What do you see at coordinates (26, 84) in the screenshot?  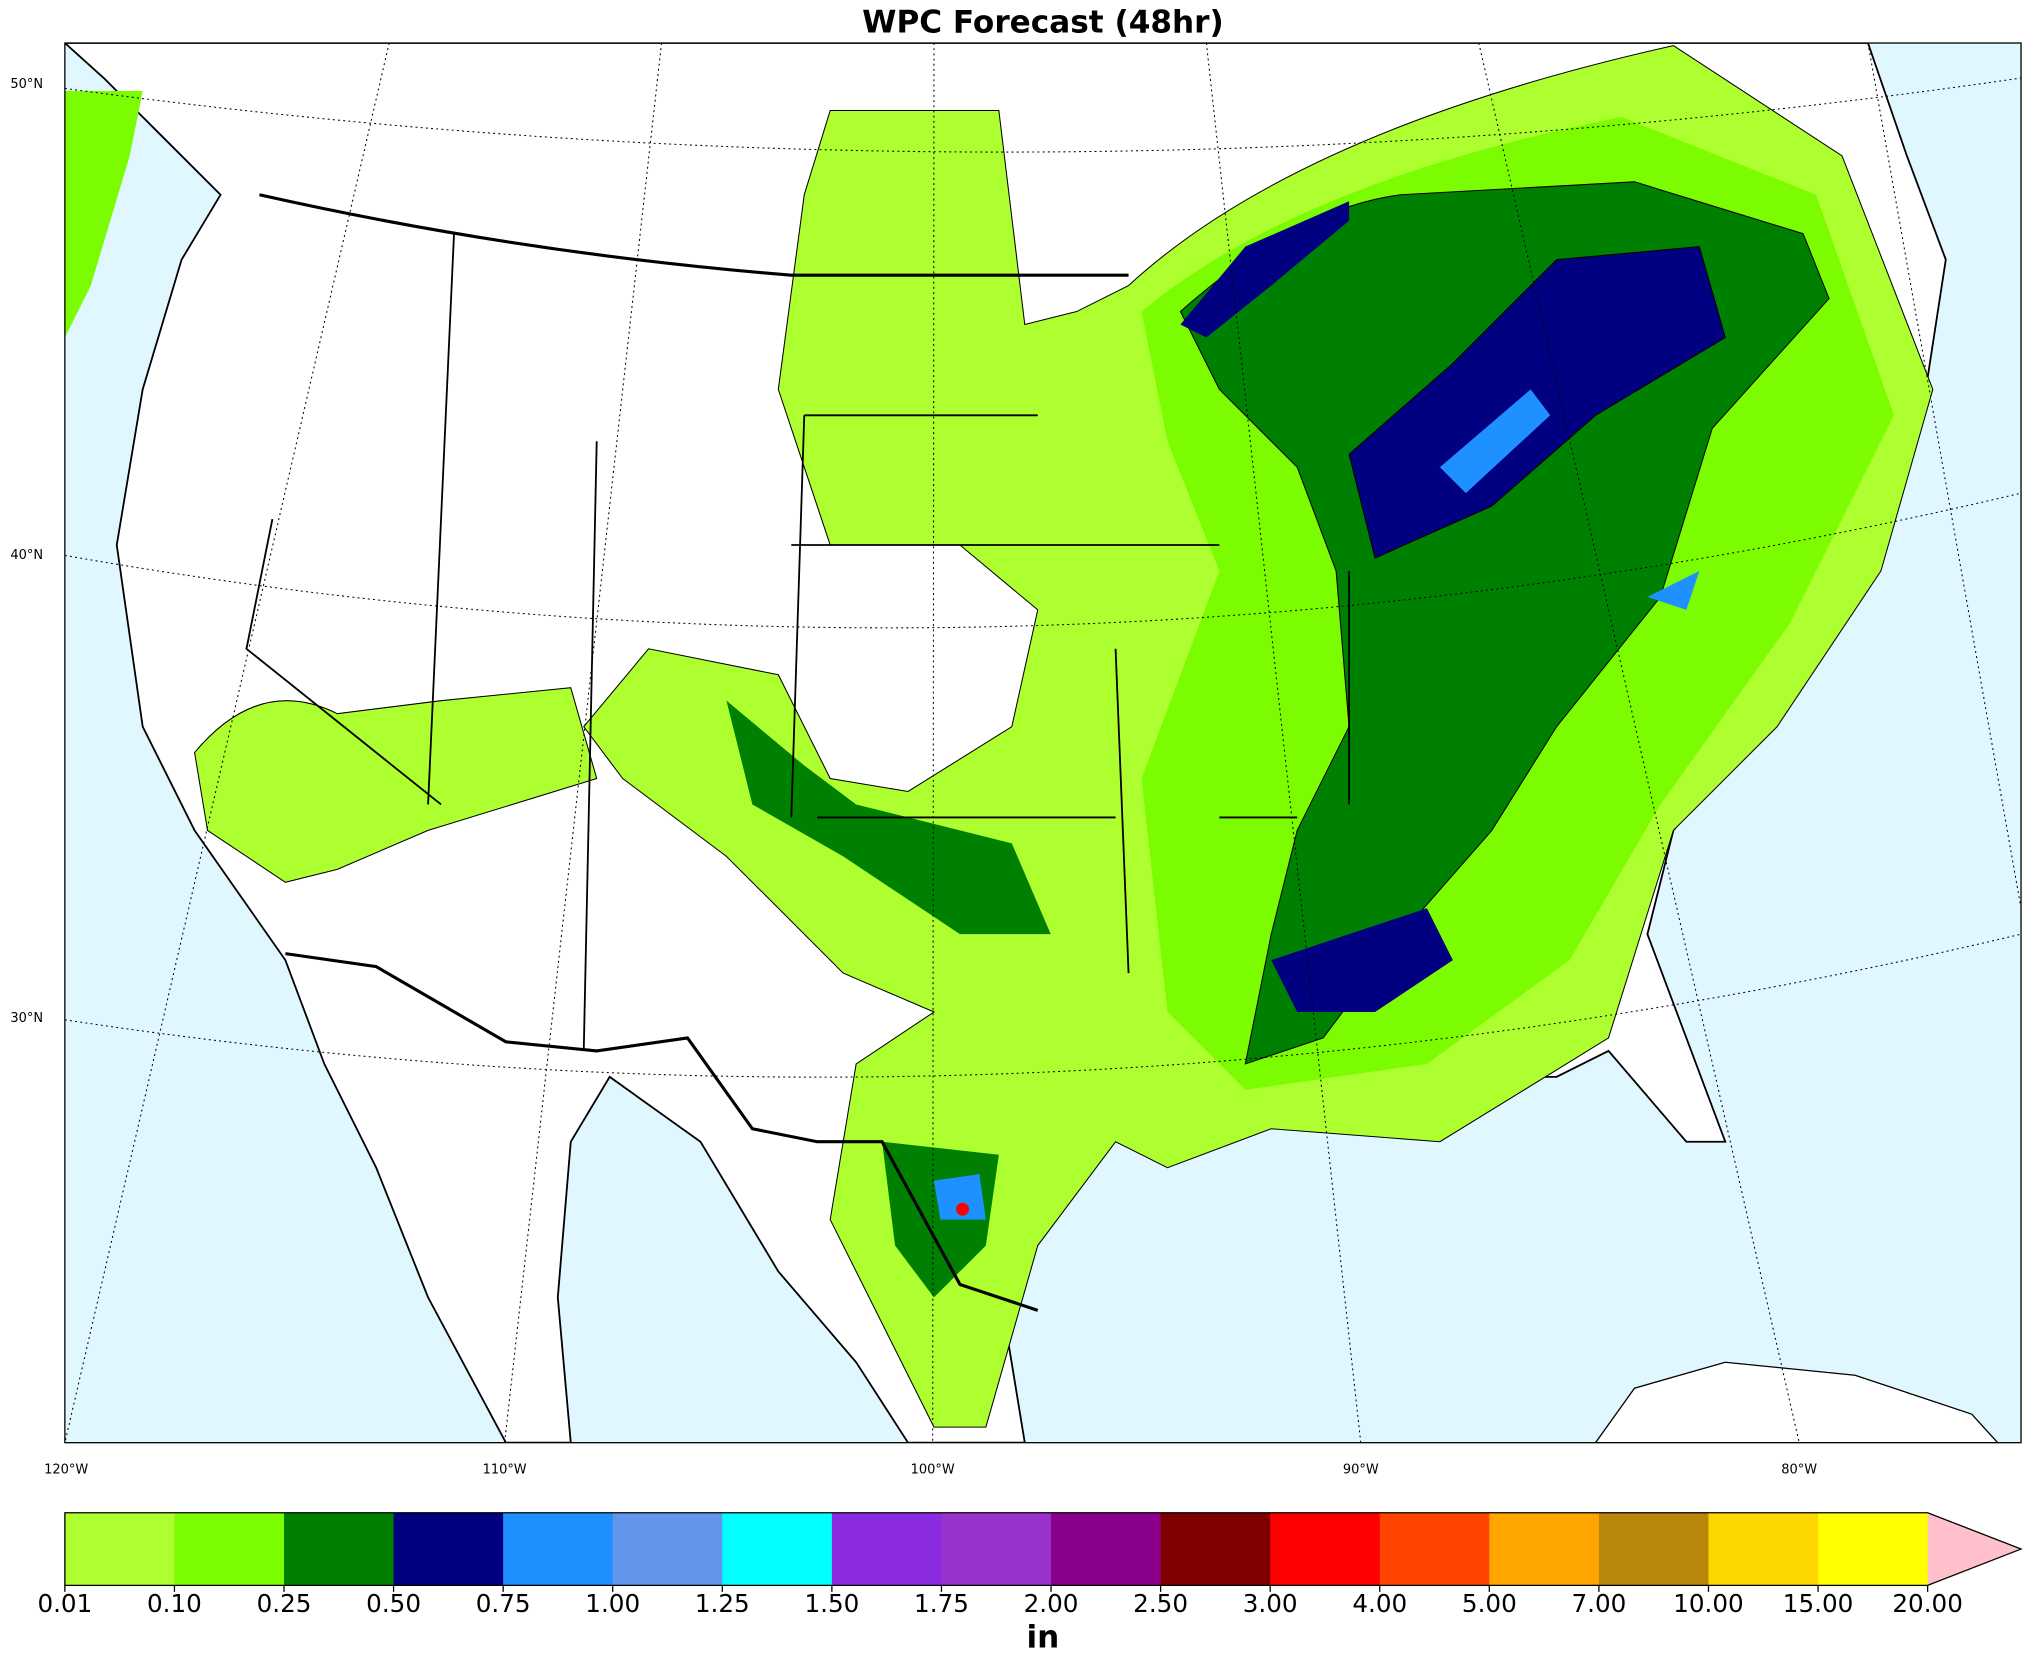 I see `lat-label: 50°N` at bounding box center [26, 84].